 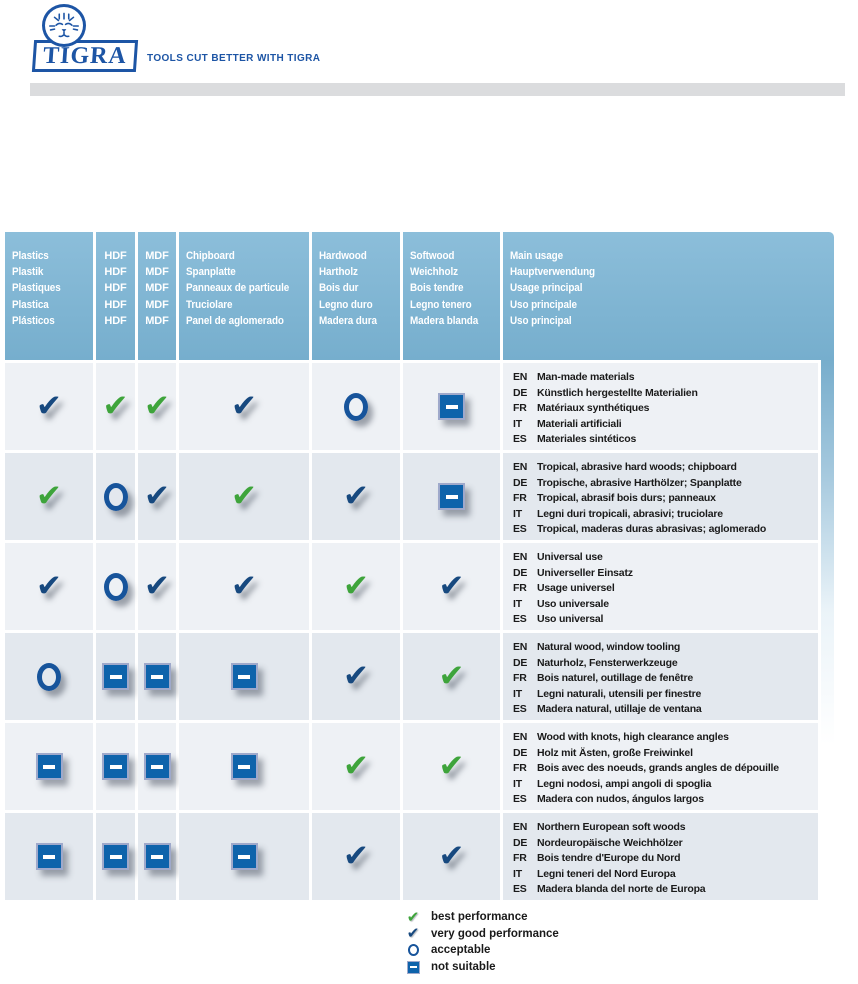 What do you see at coordinates (615, 678) in the screenshot?
I see `usage-text: Bois naturel, outillage de fenêtre` at bounding box center [615, 678].